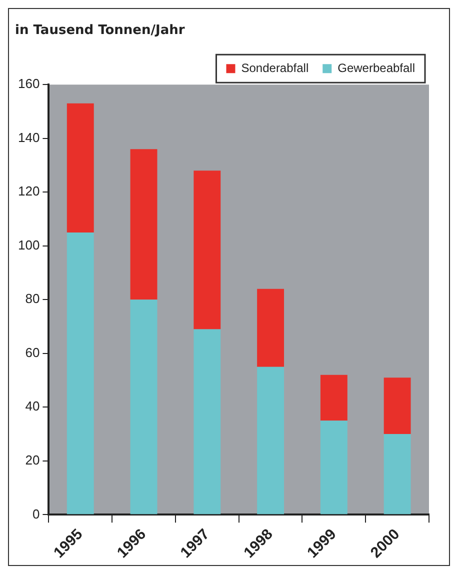 Image resolution: width=460 pixels, height=572 pixels. I want to click on y-tick-label: 40, so click(32, 406).